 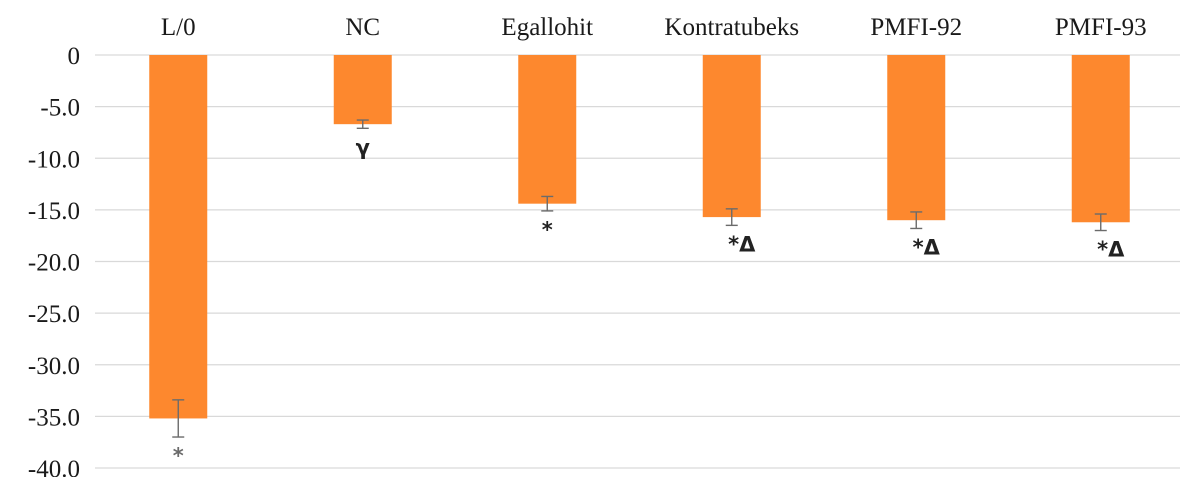 I want to click on y-axis-ticks: 0 -5.0 -10.0 -15.0 -20.0 -25.0 -30.0 -35.0 -40.0, so click(x=54, y=260).